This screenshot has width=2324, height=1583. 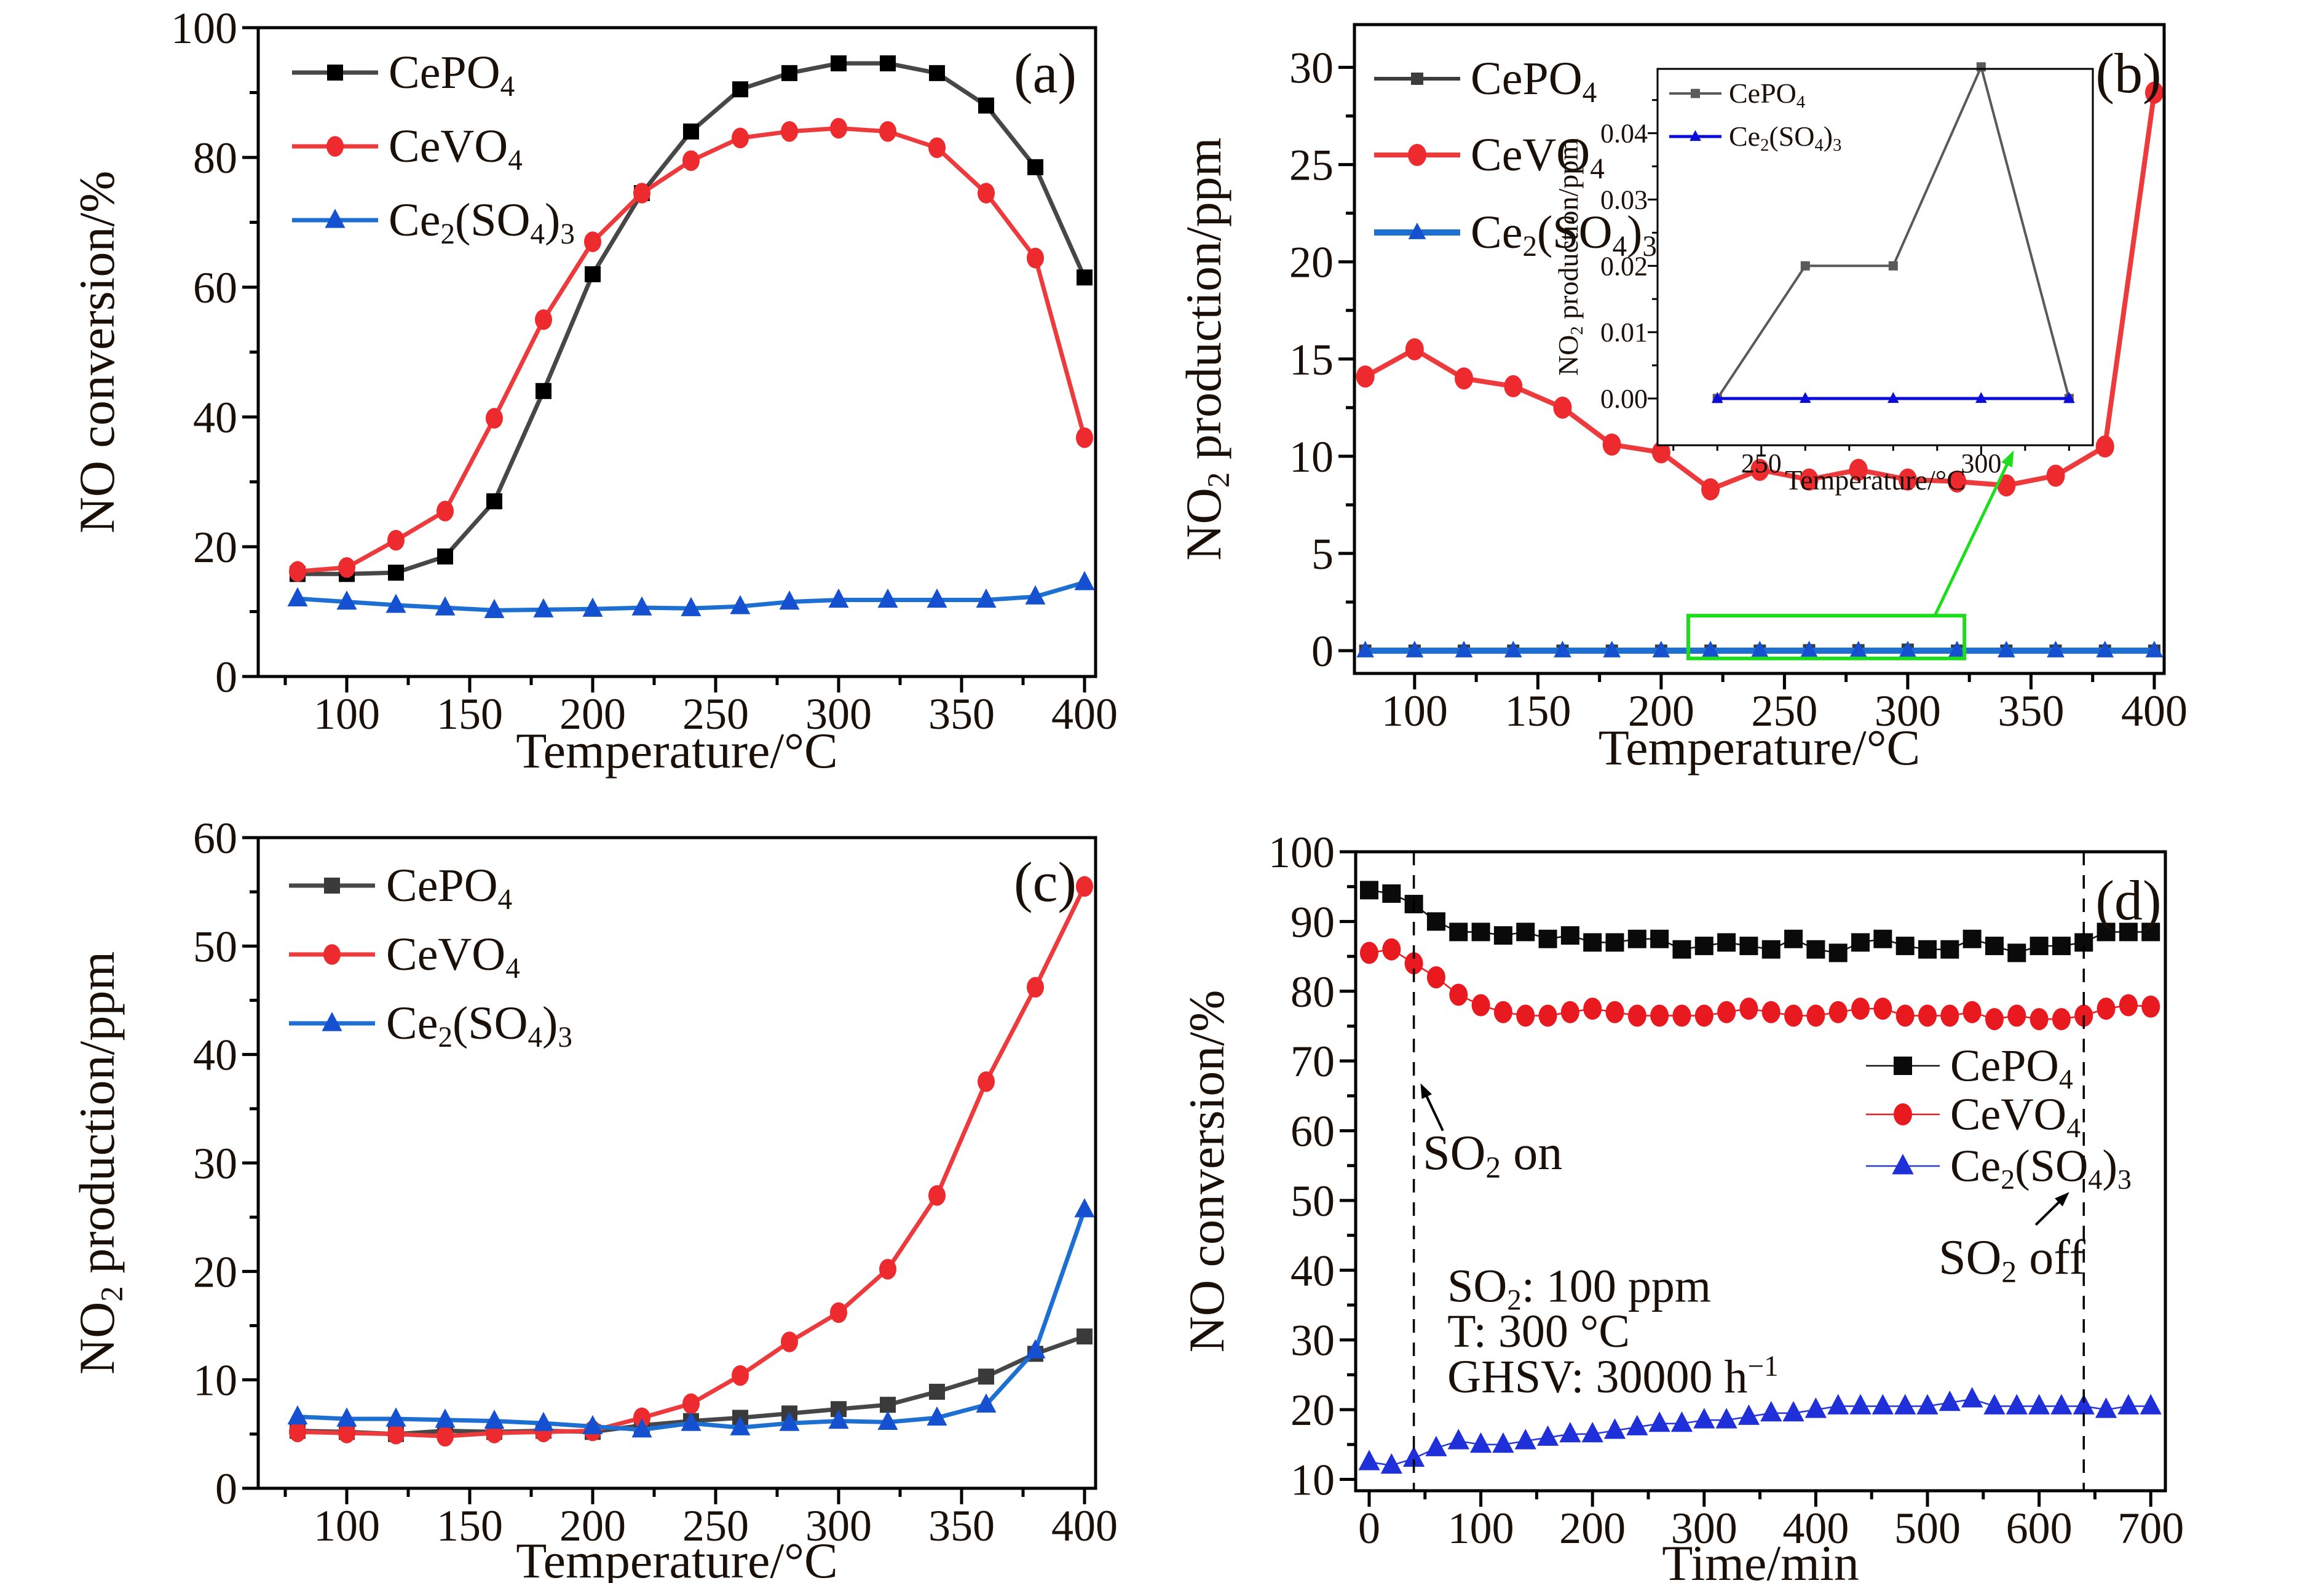 What do you see at coordinates (215, 946) in the screenshot?
I see `y-tick-label: 50` at bounding box center [215, 946].